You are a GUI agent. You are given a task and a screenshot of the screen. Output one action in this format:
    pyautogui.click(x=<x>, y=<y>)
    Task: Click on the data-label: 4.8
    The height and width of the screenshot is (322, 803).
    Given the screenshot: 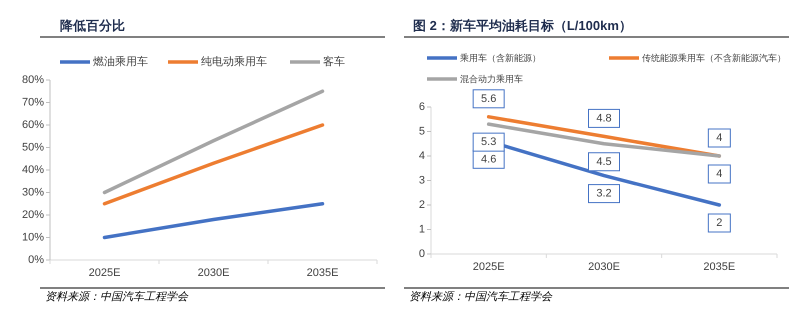 What is the action you would take?
    pyautogui.click(x=604, y=118)
    